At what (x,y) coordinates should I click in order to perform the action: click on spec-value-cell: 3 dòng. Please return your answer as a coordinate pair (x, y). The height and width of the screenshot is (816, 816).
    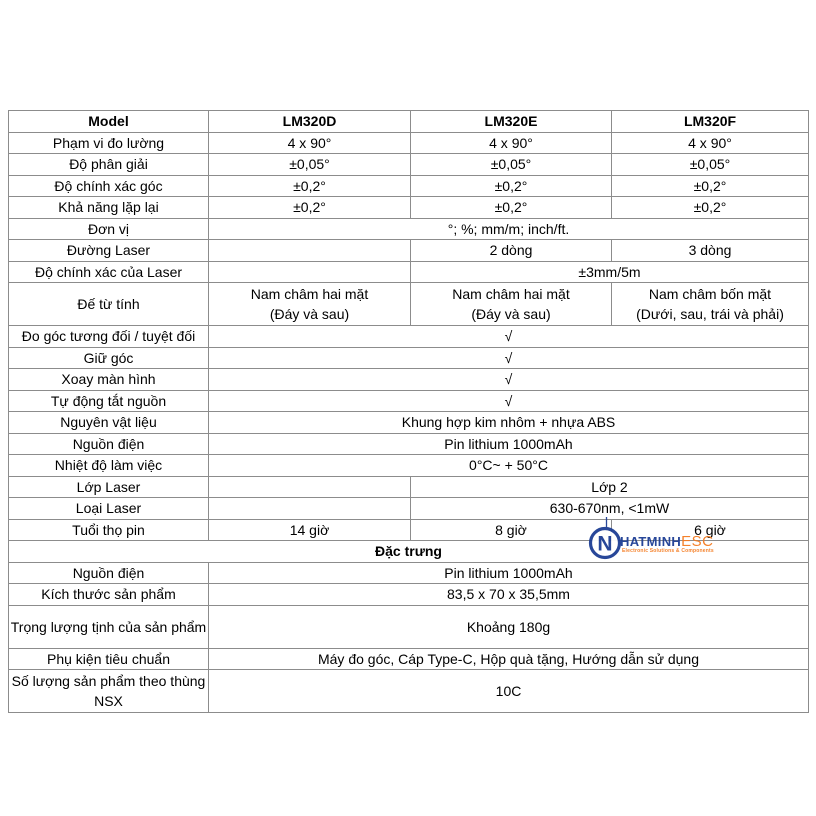
    Looking at the image, I should click on (710, 250).